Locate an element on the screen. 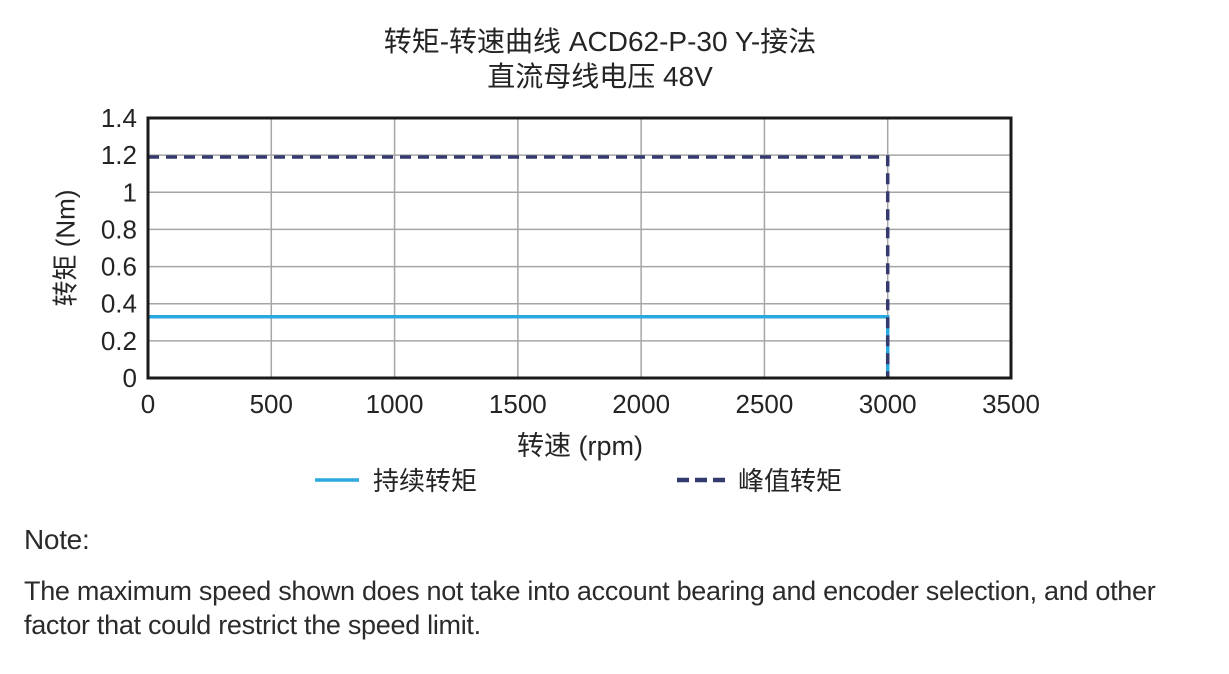 Image resolution: width=1229 pixels, height=674 pixels. y-tick-label-0.6: 0.6 is located at coordinates (119, 267).